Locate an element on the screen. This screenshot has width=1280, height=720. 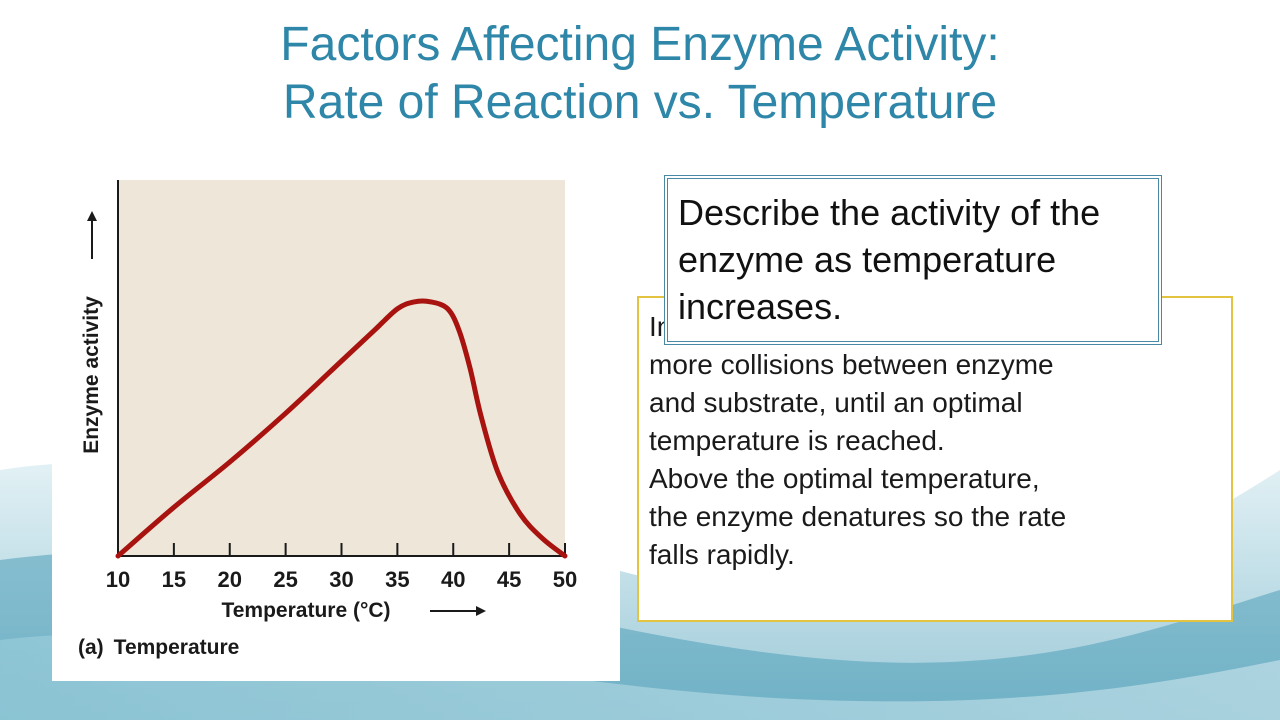
answer-line: the enzyme denatures so the rate is located at coordinates (858, 516).